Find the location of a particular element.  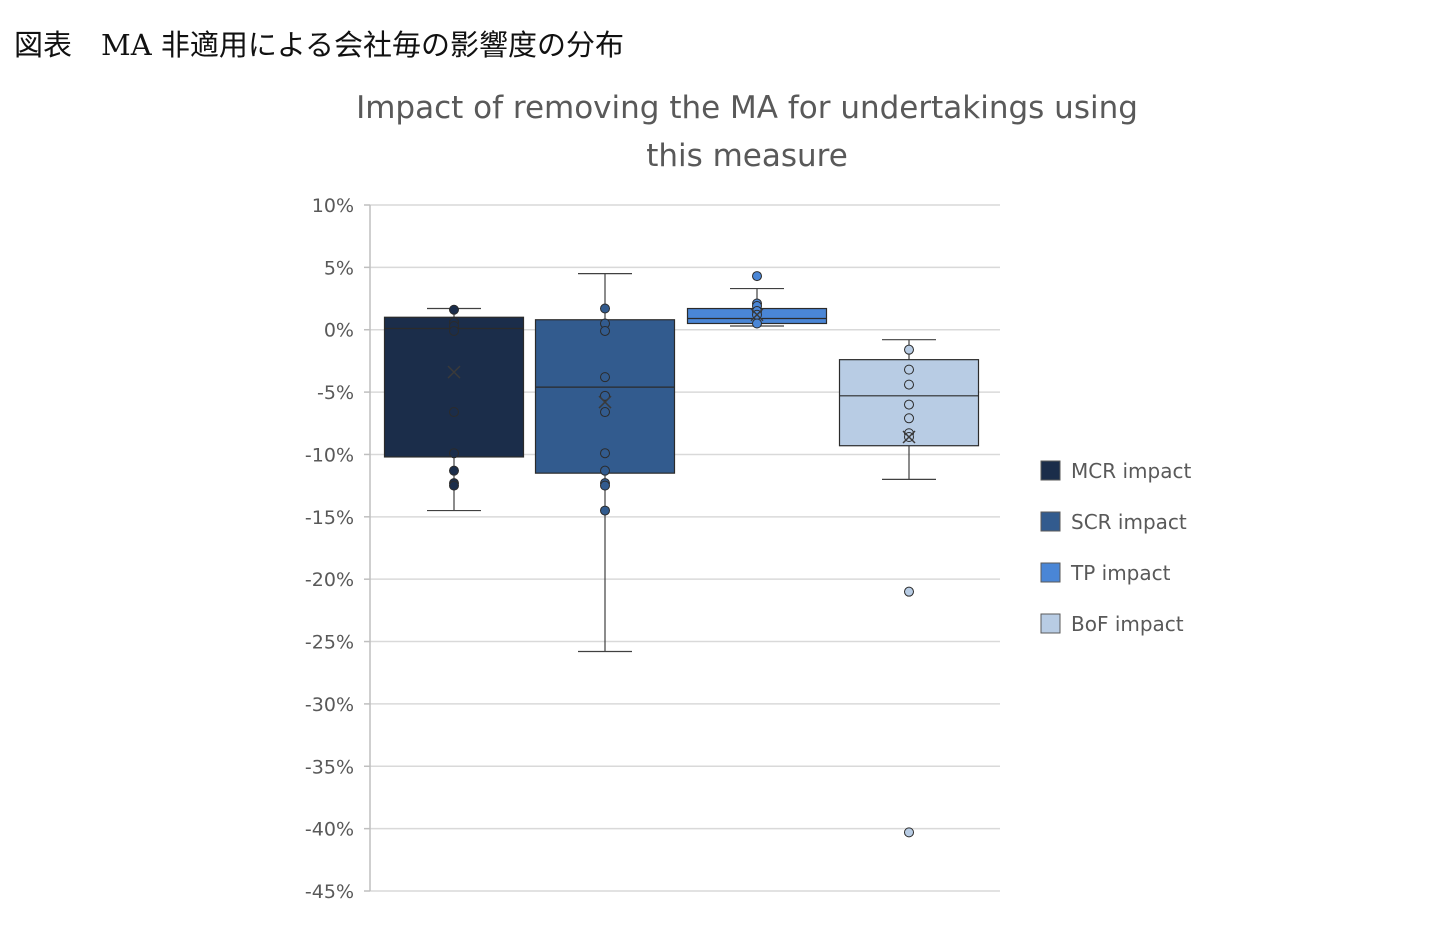

y-tick-label: -40% is located at coordinates (329, 830).